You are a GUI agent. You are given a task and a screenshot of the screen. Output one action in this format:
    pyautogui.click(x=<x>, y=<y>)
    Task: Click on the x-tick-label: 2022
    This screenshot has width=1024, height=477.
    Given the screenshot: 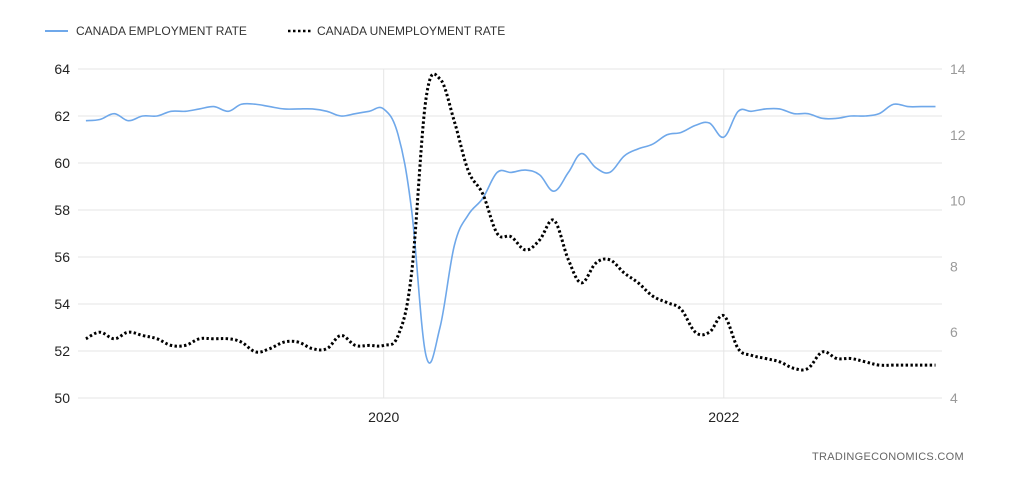 What is the action you would take?
    pyautogui.click(x=723, y=417)
    